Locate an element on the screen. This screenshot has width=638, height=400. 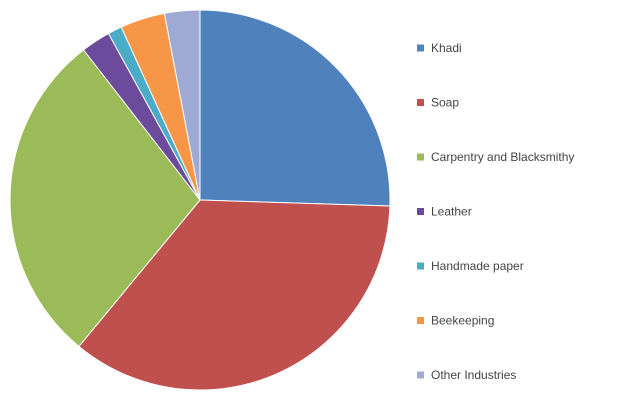
legend-label: Soap is located at coordinates (445, 103).